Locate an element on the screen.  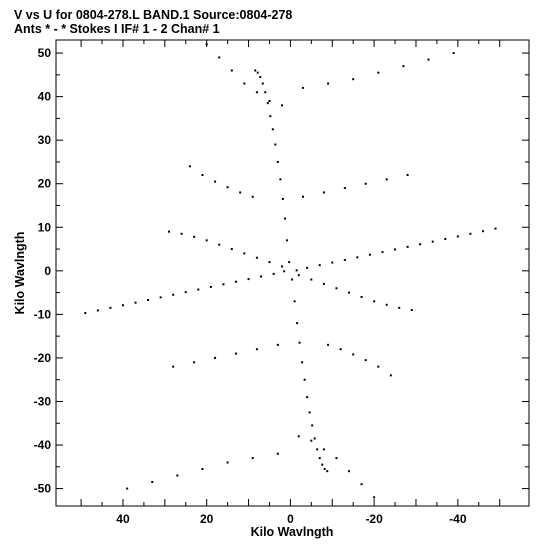
y-tick-label: -30 is located at coordinates (43, 401).